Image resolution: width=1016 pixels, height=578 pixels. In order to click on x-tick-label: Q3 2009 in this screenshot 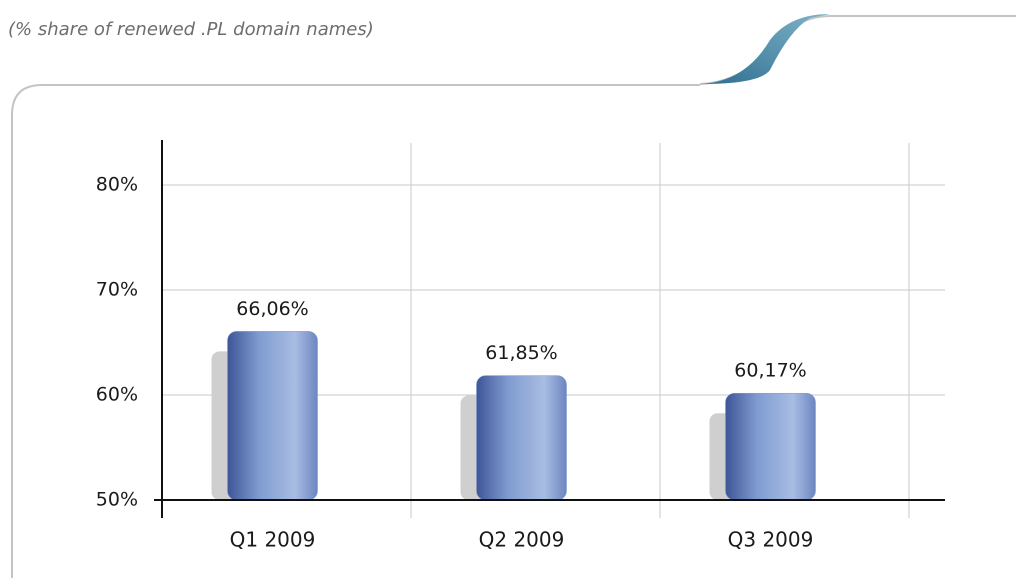, I will do `click(771, 540)`.